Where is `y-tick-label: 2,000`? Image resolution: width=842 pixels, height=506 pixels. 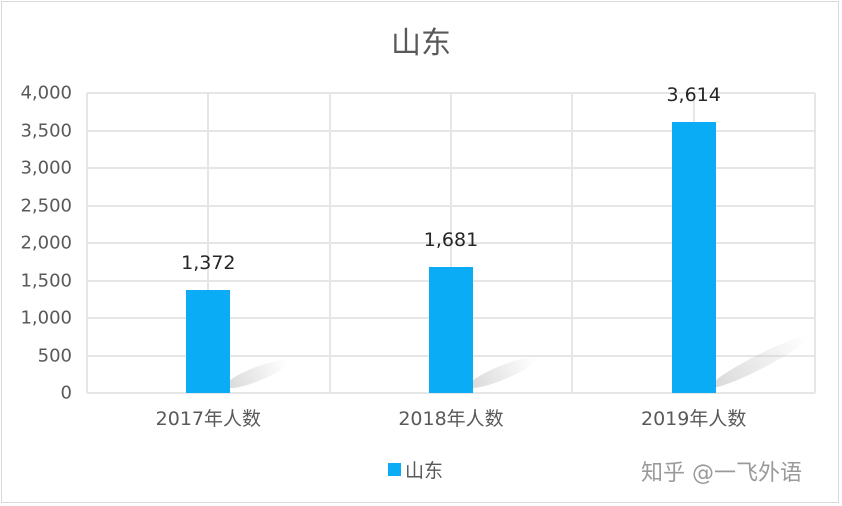 y-tick-label: 2,000 is located at coordinates (46, 243).